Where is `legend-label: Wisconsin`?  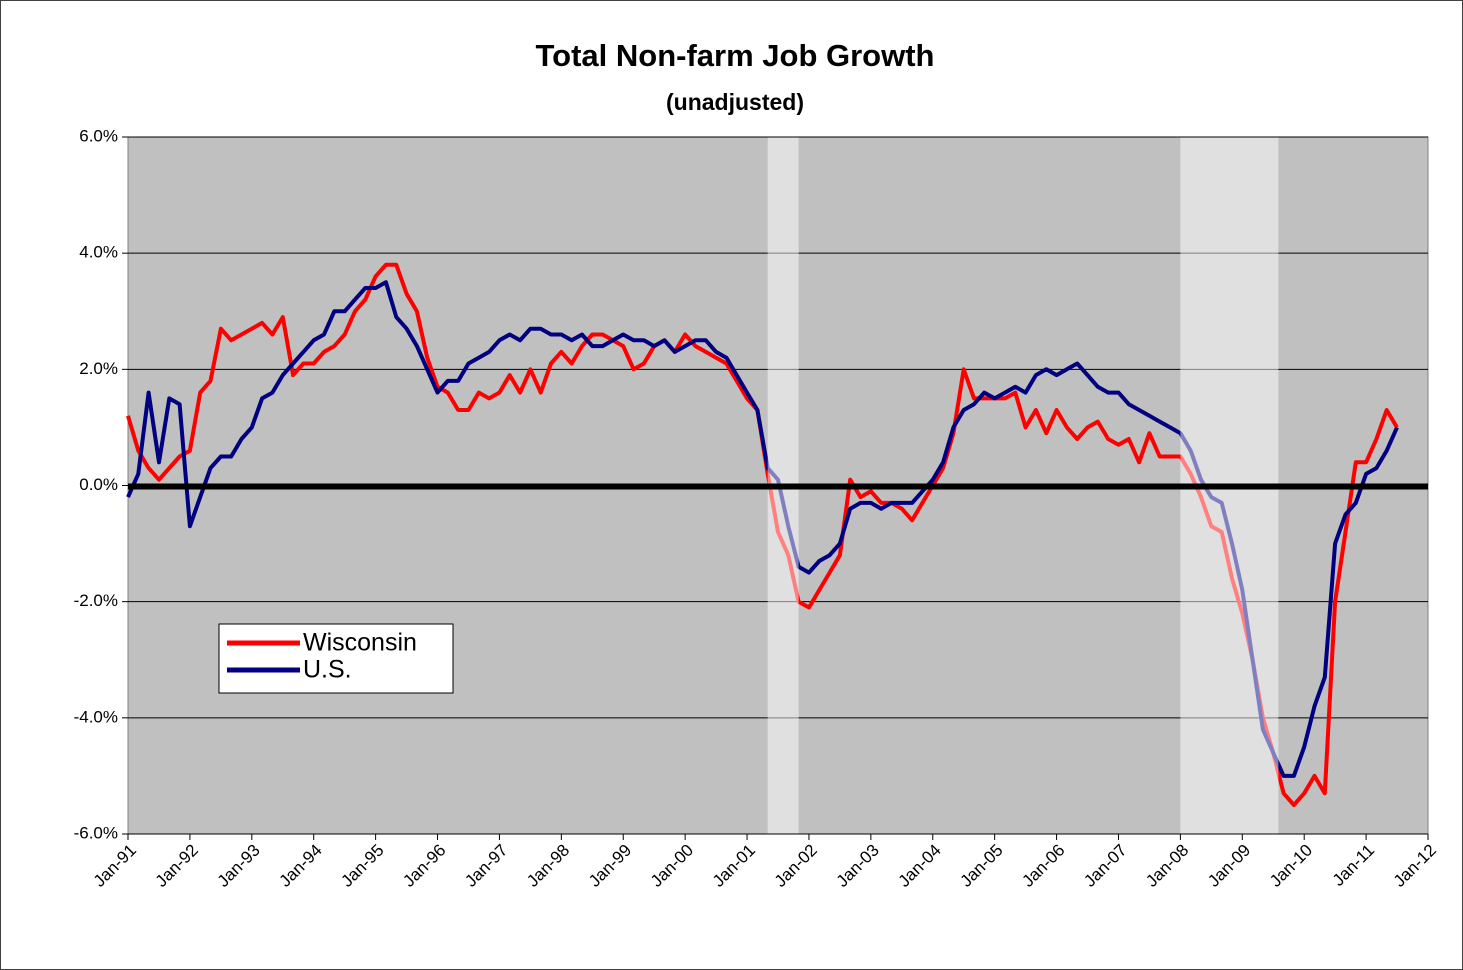
legend-label: Wisconsin is located at coordinates (360, 643).